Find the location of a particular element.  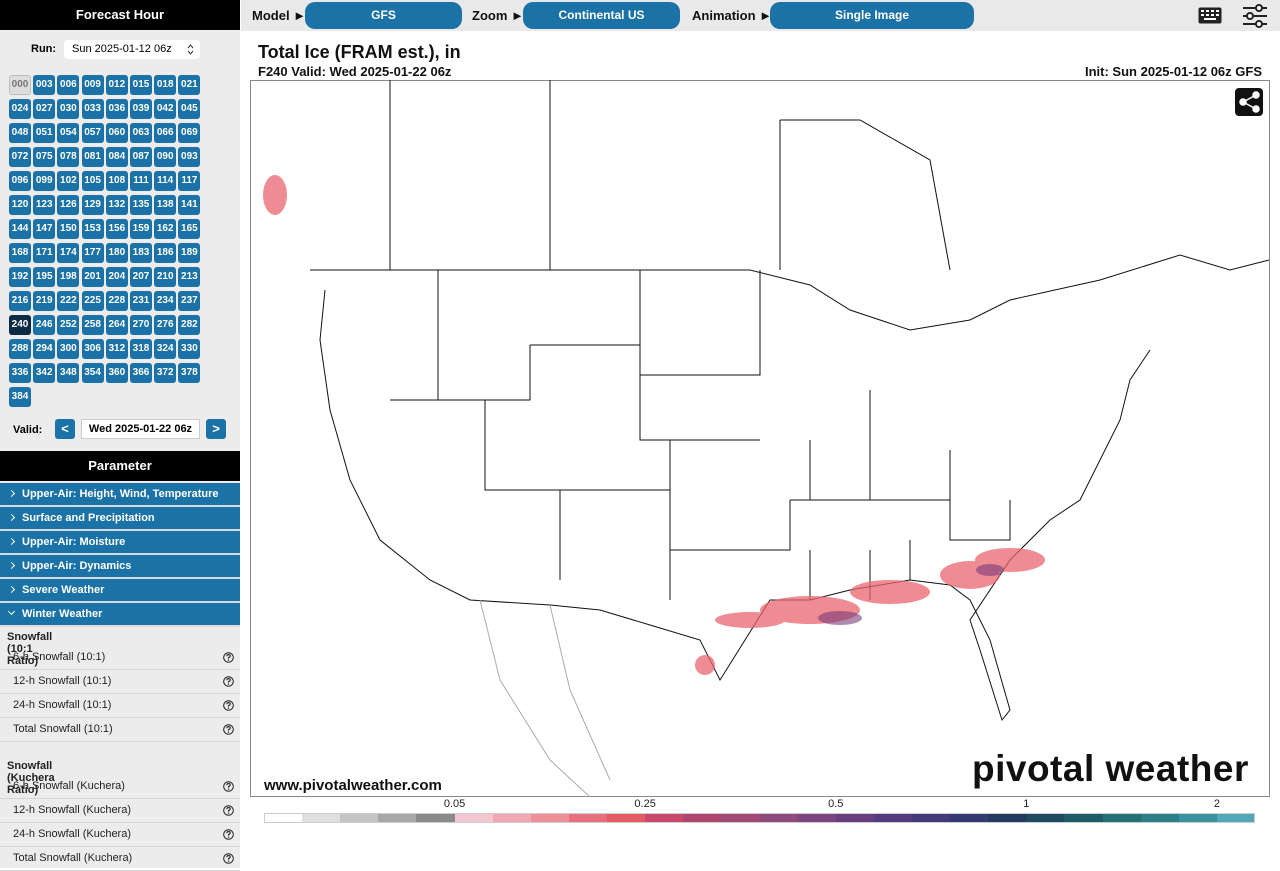

hour-button: 129 is located at coordinates (92, 205).